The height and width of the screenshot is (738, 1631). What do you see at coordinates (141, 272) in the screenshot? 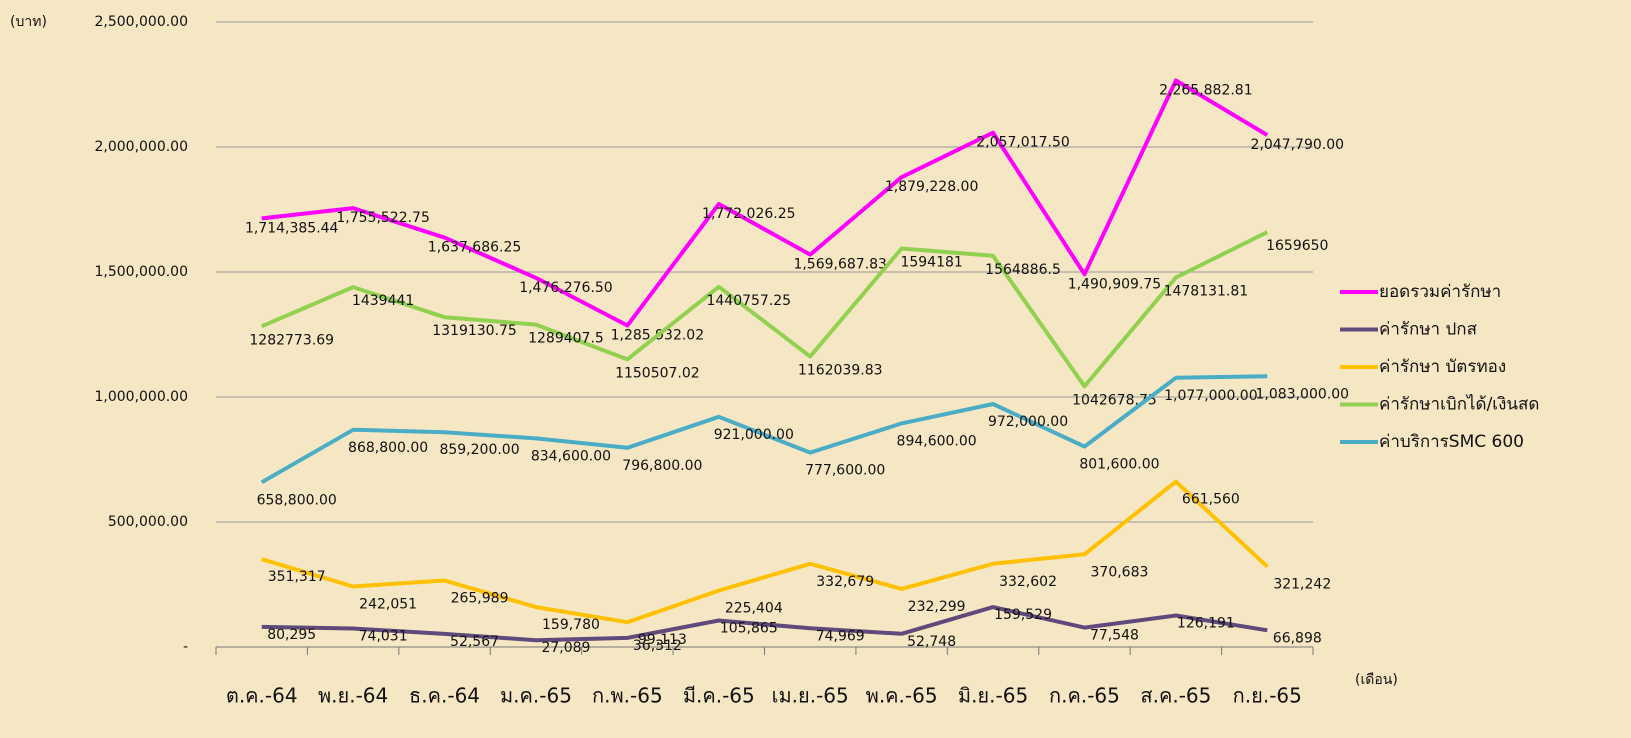
I see `y-tick-label: 1,500,000.00` at bounding box center [141, 272].